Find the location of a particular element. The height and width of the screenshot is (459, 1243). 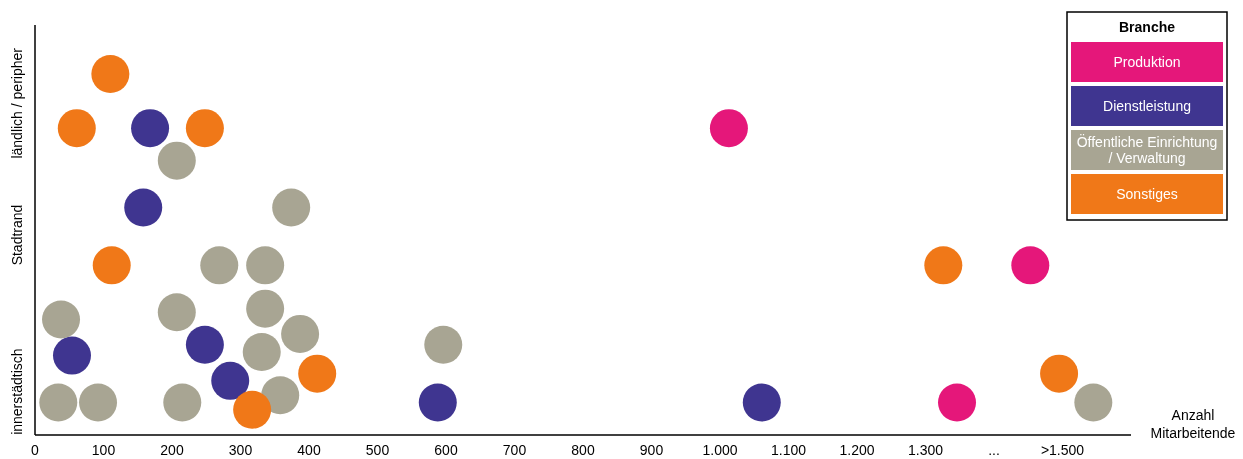

text: Produktion is located at coordinates (1147, 62).